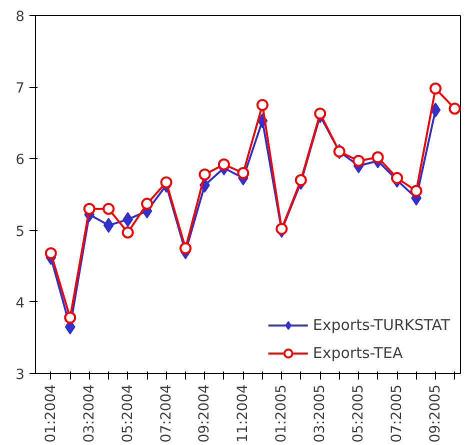 Image resolution: width=465 pixels, height=445 pixels. What do you see at coordinates (397, 413) in the screenshot?
I see `x-tick-label: 07:2005` at bounding box center [397, 413].